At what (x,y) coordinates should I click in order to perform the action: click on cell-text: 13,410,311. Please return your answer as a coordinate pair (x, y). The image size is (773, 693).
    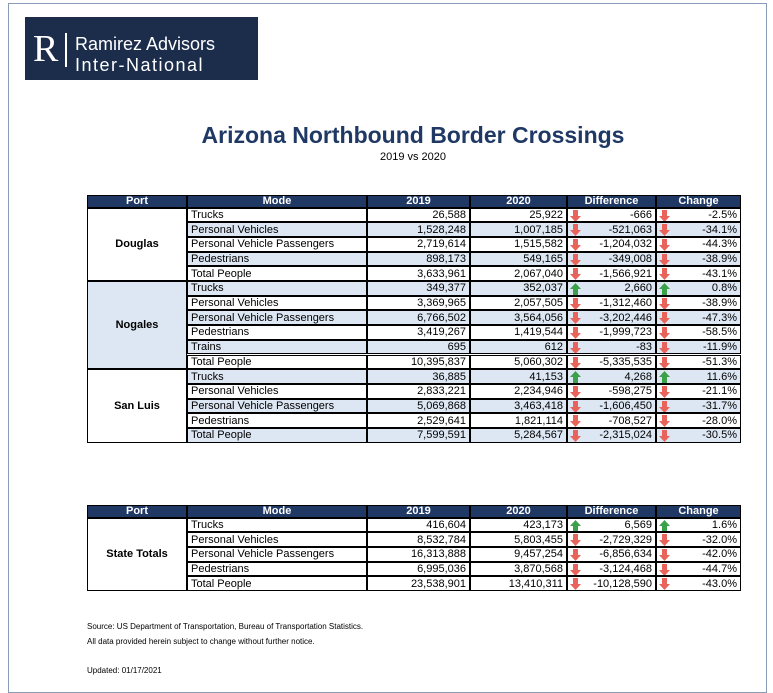
    Looking at the image, I should click on (535, 583).